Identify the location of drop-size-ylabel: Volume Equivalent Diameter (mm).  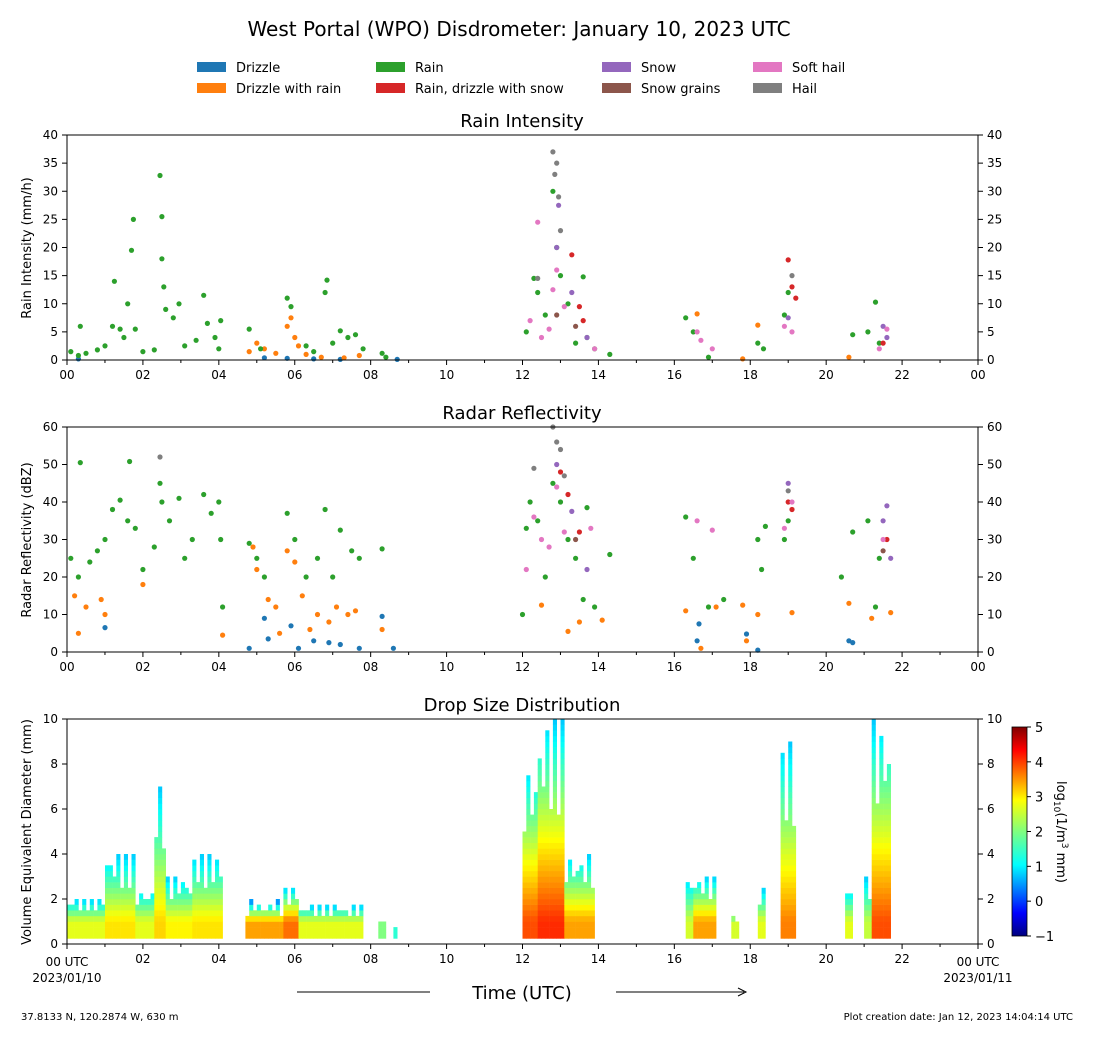
(27, 832).